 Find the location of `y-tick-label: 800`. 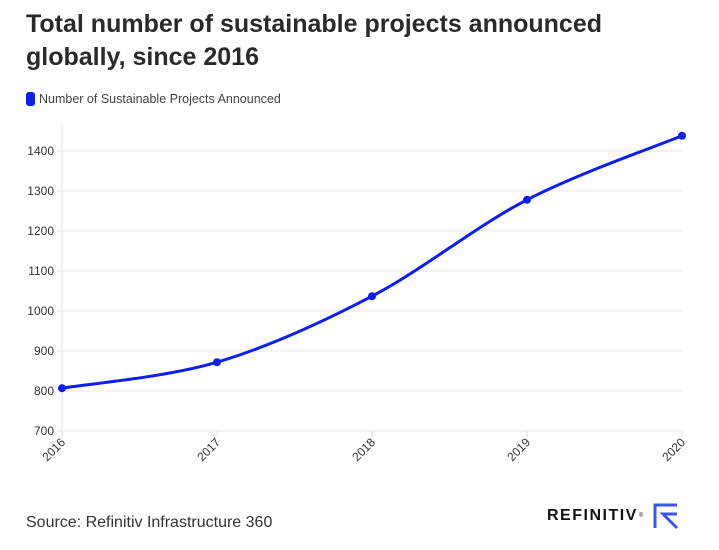

y-tick-label: 800 is located at coordinates (44, 391).